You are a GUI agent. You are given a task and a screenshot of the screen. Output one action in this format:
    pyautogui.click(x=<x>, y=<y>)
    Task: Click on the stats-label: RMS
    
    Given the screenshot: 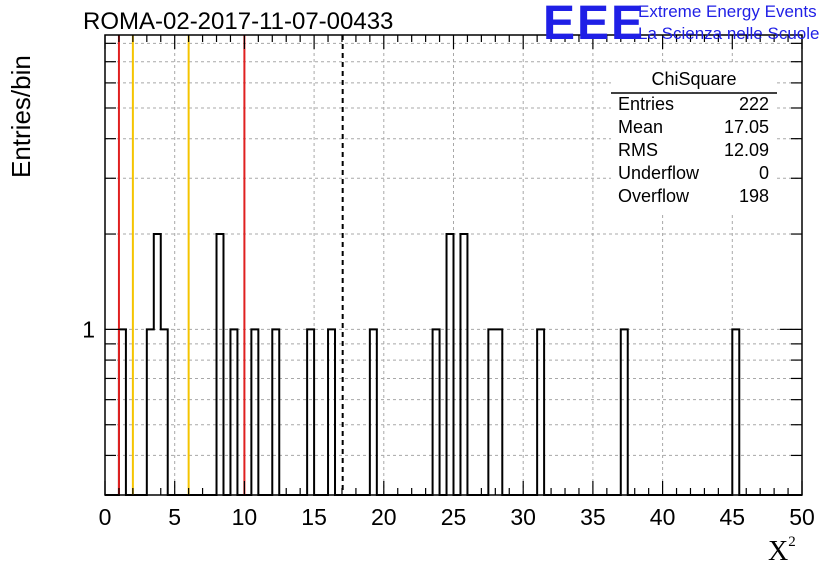 What is the action you would take?
    pyautogui.click(x=638, y=150)
    